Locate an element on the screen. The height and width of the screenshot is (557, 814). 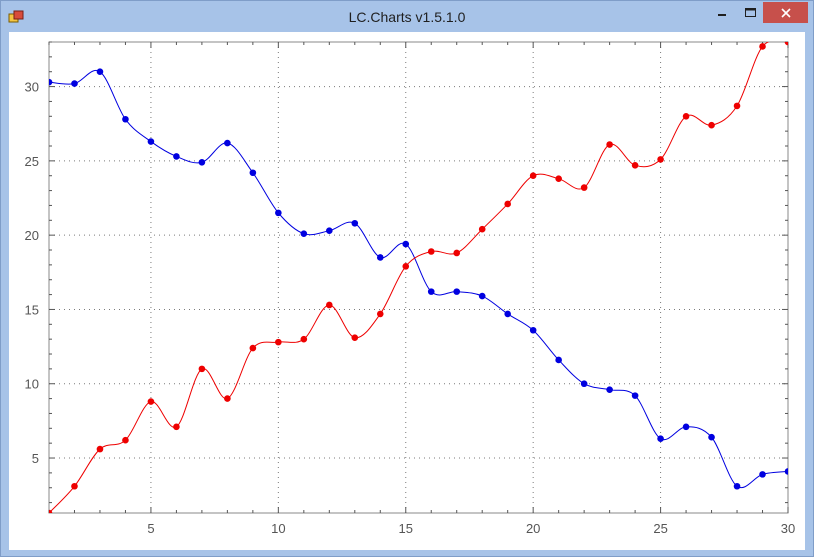
close-icon is located at coordinates (785, 12).